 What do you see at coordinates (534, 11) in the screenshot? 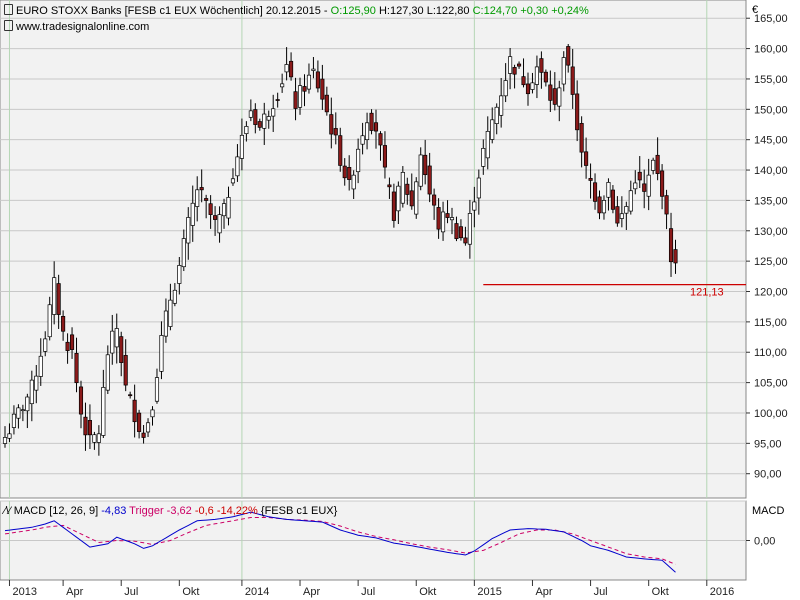
I see `change-value: +0,30` at bounding box center [534, 11].